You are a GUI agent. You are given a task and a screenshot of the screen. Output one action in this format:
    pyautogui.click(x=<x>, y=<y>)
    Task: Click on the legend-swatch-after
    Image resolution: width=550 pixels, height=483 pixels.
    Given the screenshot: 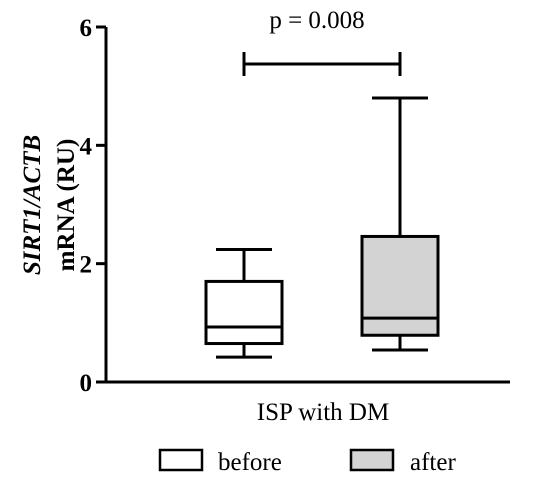 What is the action you would take?
    pyautogui.click(x=372, y=460)
    